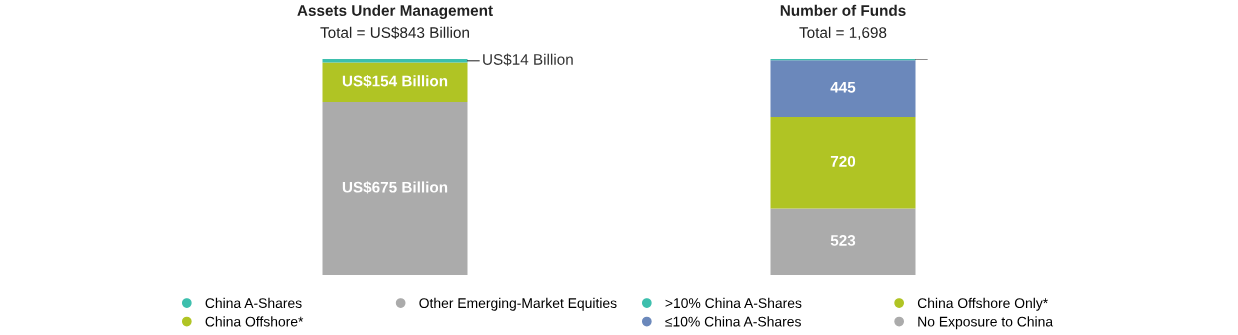  I want to click on data-label: 445, so click(843, 87).